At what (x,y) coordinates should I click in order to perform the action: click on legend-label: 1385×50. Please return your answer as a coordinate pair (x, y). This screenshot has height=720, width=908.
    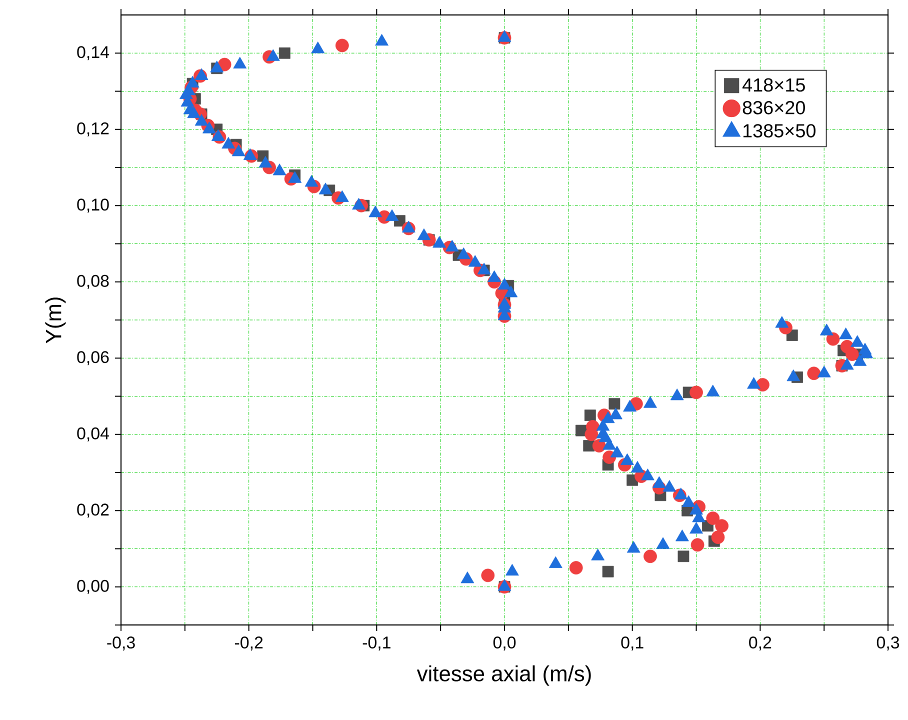
    Looking at the image, I should click on (779, 131).